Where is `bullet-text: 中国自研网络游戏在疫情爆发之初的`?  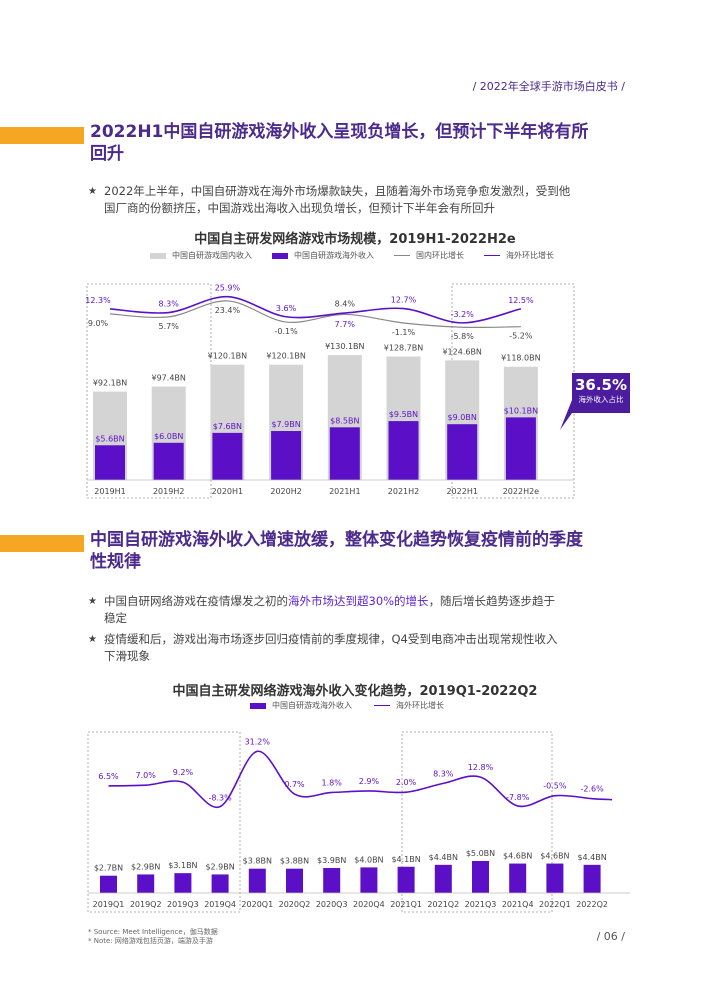
bullet-text: 中国自研网络游戏在疫情爆发之初的 is located at coordinates (196, 601).